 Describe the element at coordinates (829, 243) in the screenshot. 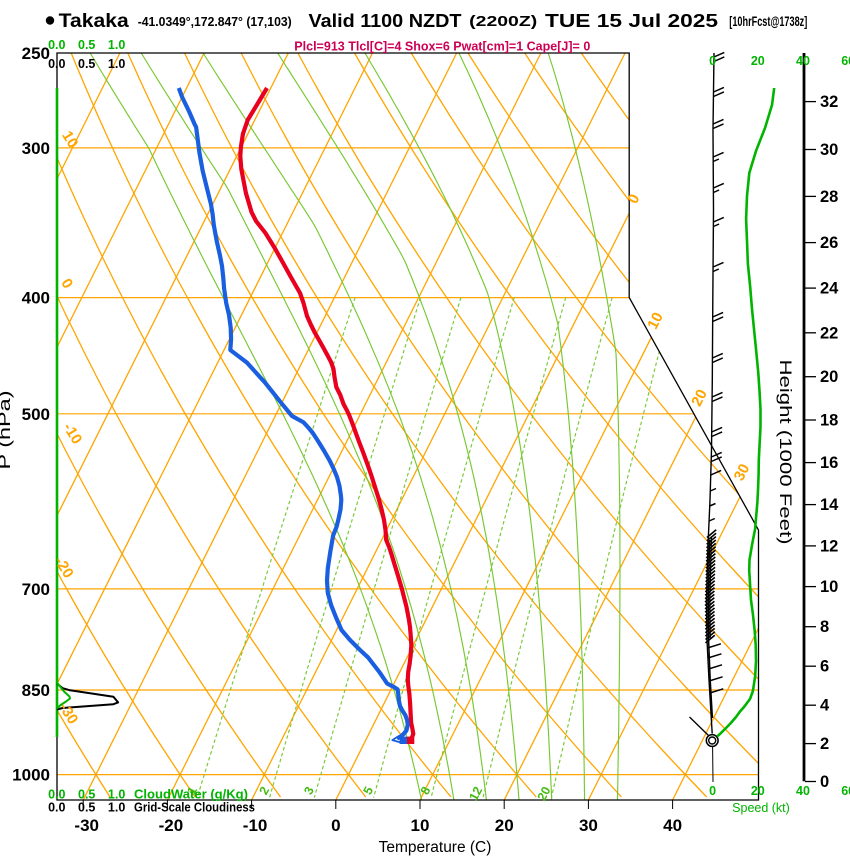

I see `svg-text: 26` at that location.